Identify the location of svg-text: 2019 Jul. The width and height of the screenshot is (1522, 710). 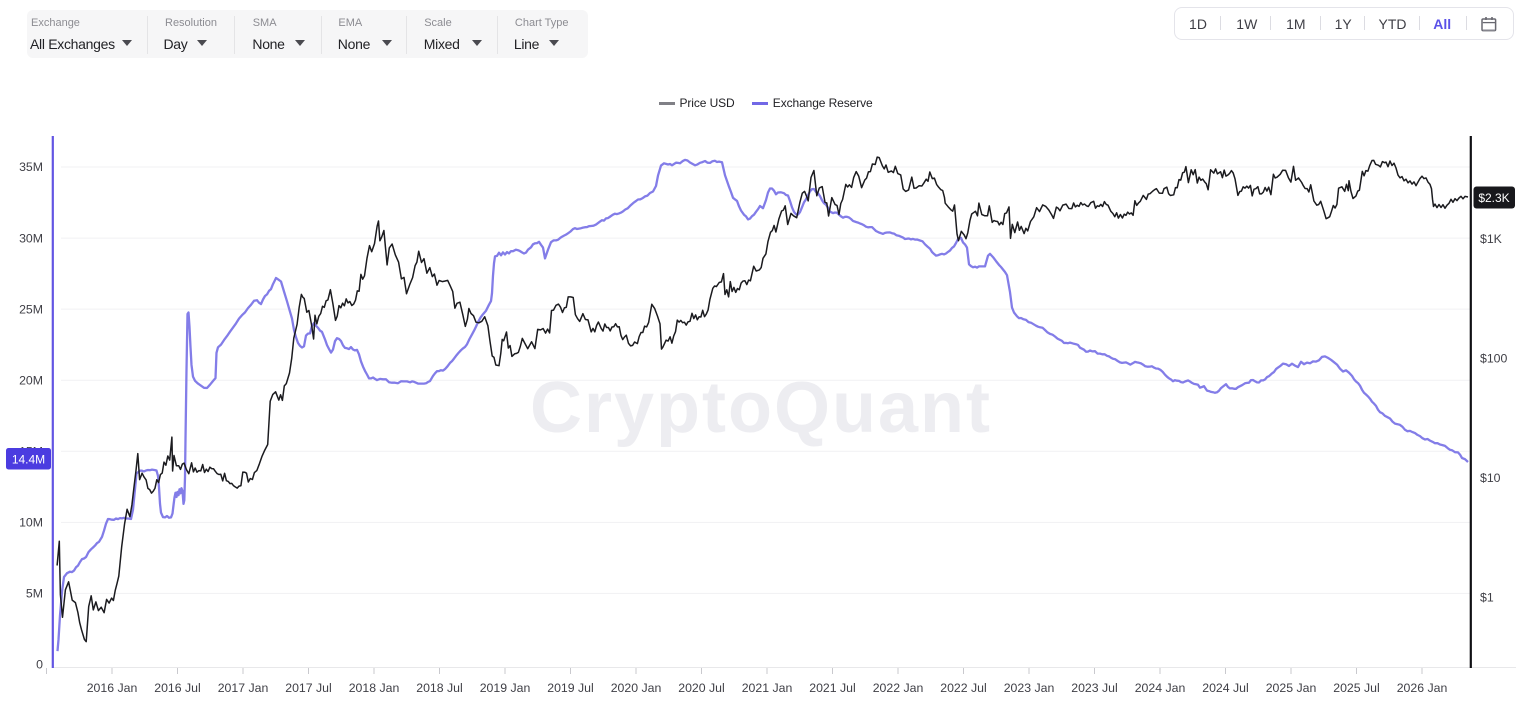
(570, 688).